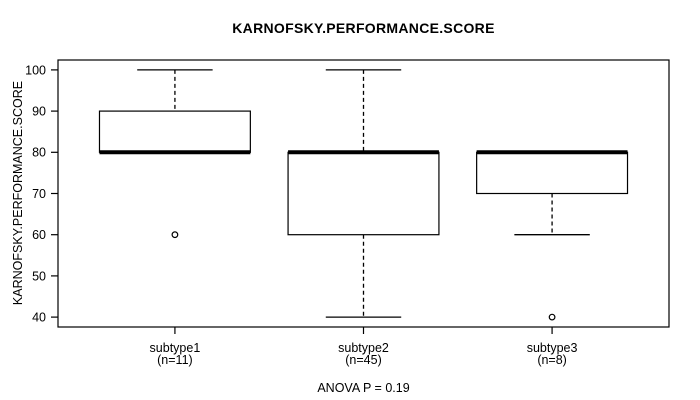 The height and width of the screenshot is (400, 700). What do you see at coordinates (363, 360) in the screenshot?
I see `group-sublabel: (n=45)` at bounding box center [363, 360].